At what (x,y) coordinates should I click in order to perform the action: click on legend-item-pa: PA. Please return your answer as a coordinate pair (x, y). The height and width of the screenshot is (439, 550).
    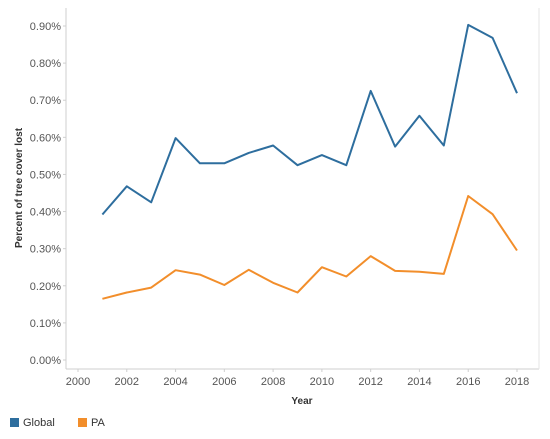
    Looking at the image, I should click on (92, 423).